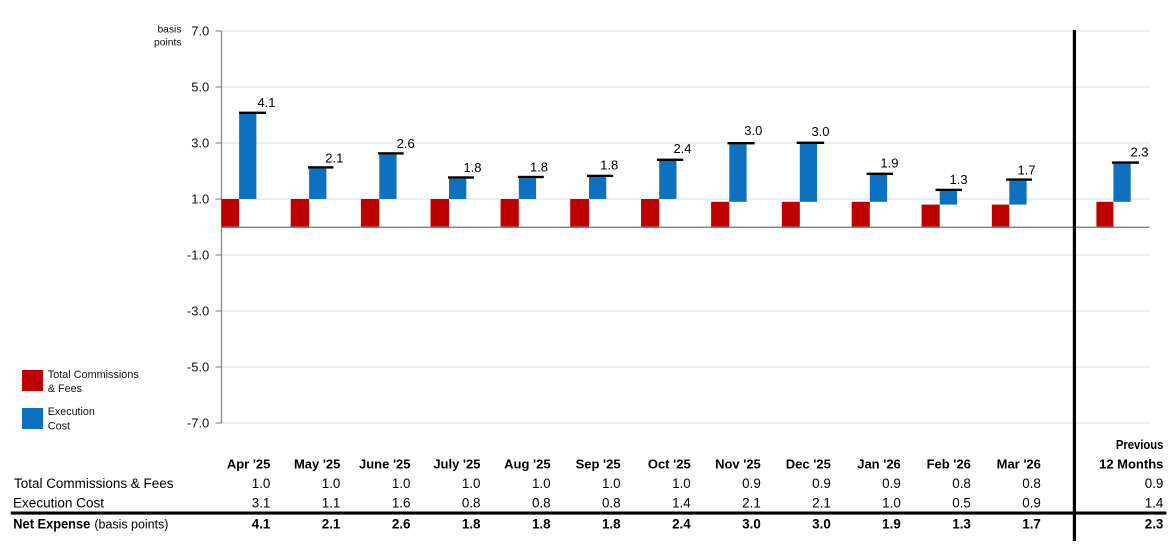  What do you see at coordinates (961, 503) in the screenshot?
I see `svg-text: 0.5` at bounding box center [961, 503].